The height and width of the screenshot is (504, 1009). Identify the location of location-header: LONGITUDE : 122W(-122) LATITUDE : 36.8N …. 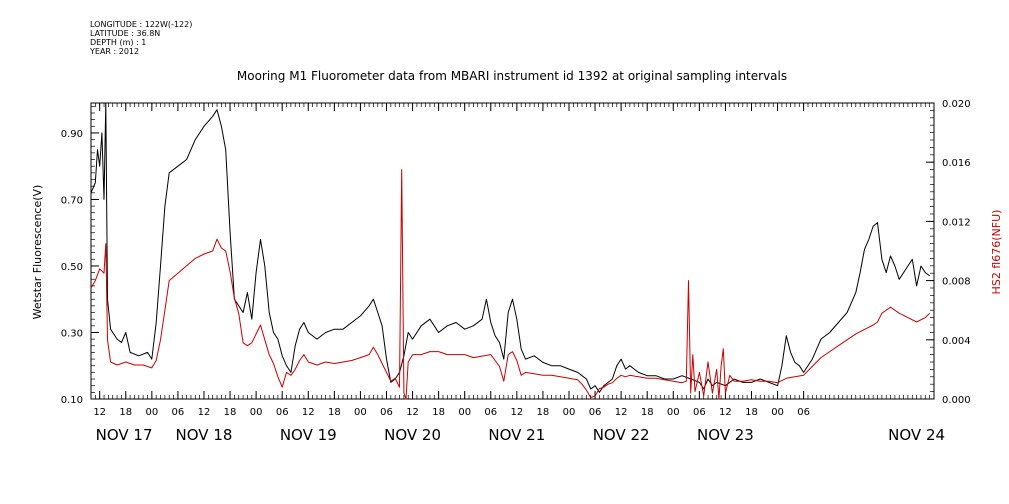
(141, 38).